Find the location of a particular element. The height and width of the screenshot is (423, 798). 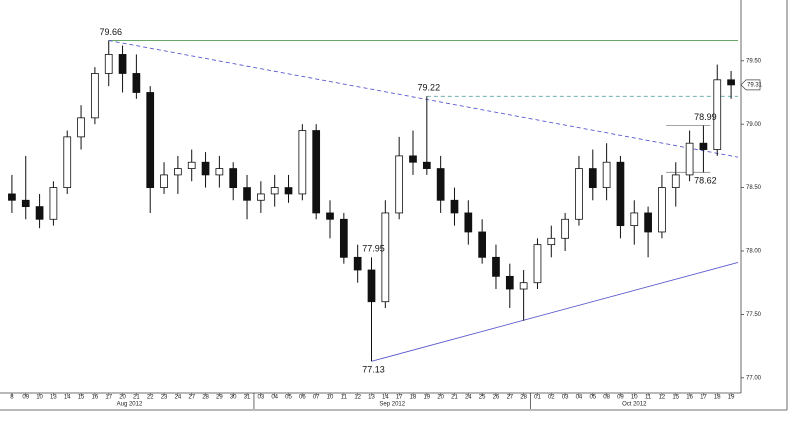

x-tick-label: 15 is located at coordinates (81, 398).